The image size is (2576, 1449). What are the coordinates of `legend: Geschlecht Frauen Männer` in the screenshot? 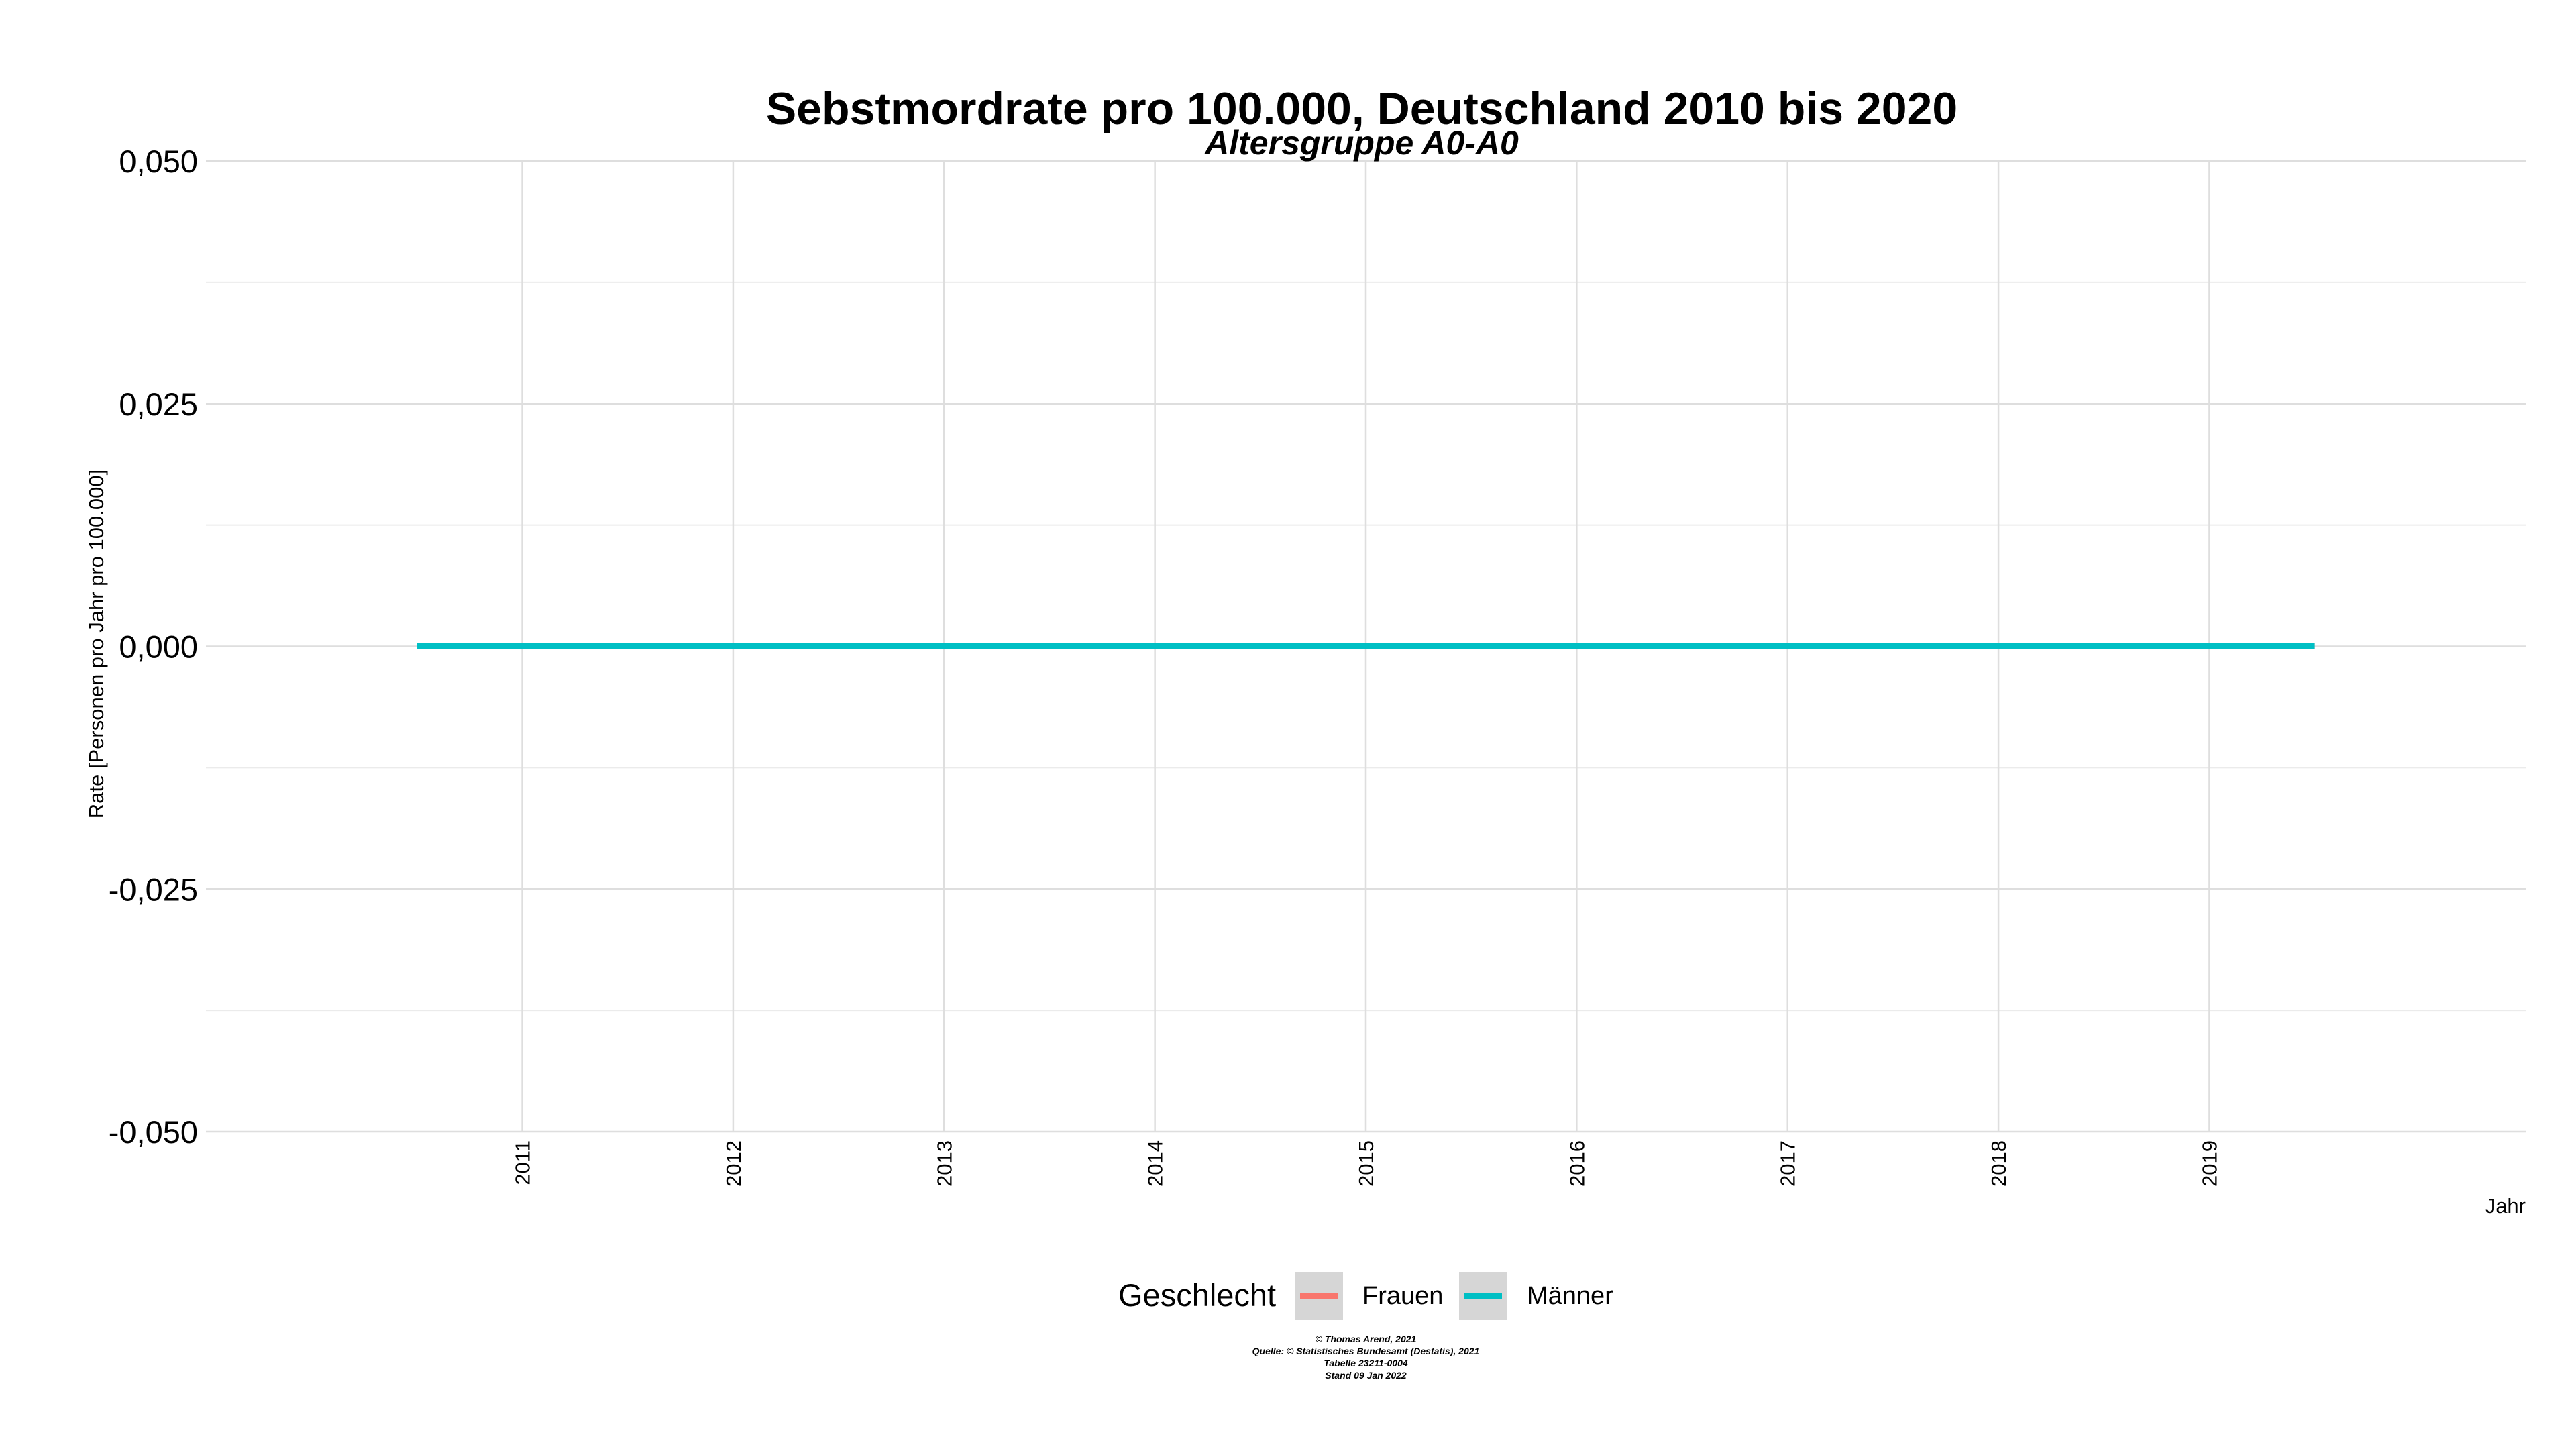 It's located at (1365, 1296).